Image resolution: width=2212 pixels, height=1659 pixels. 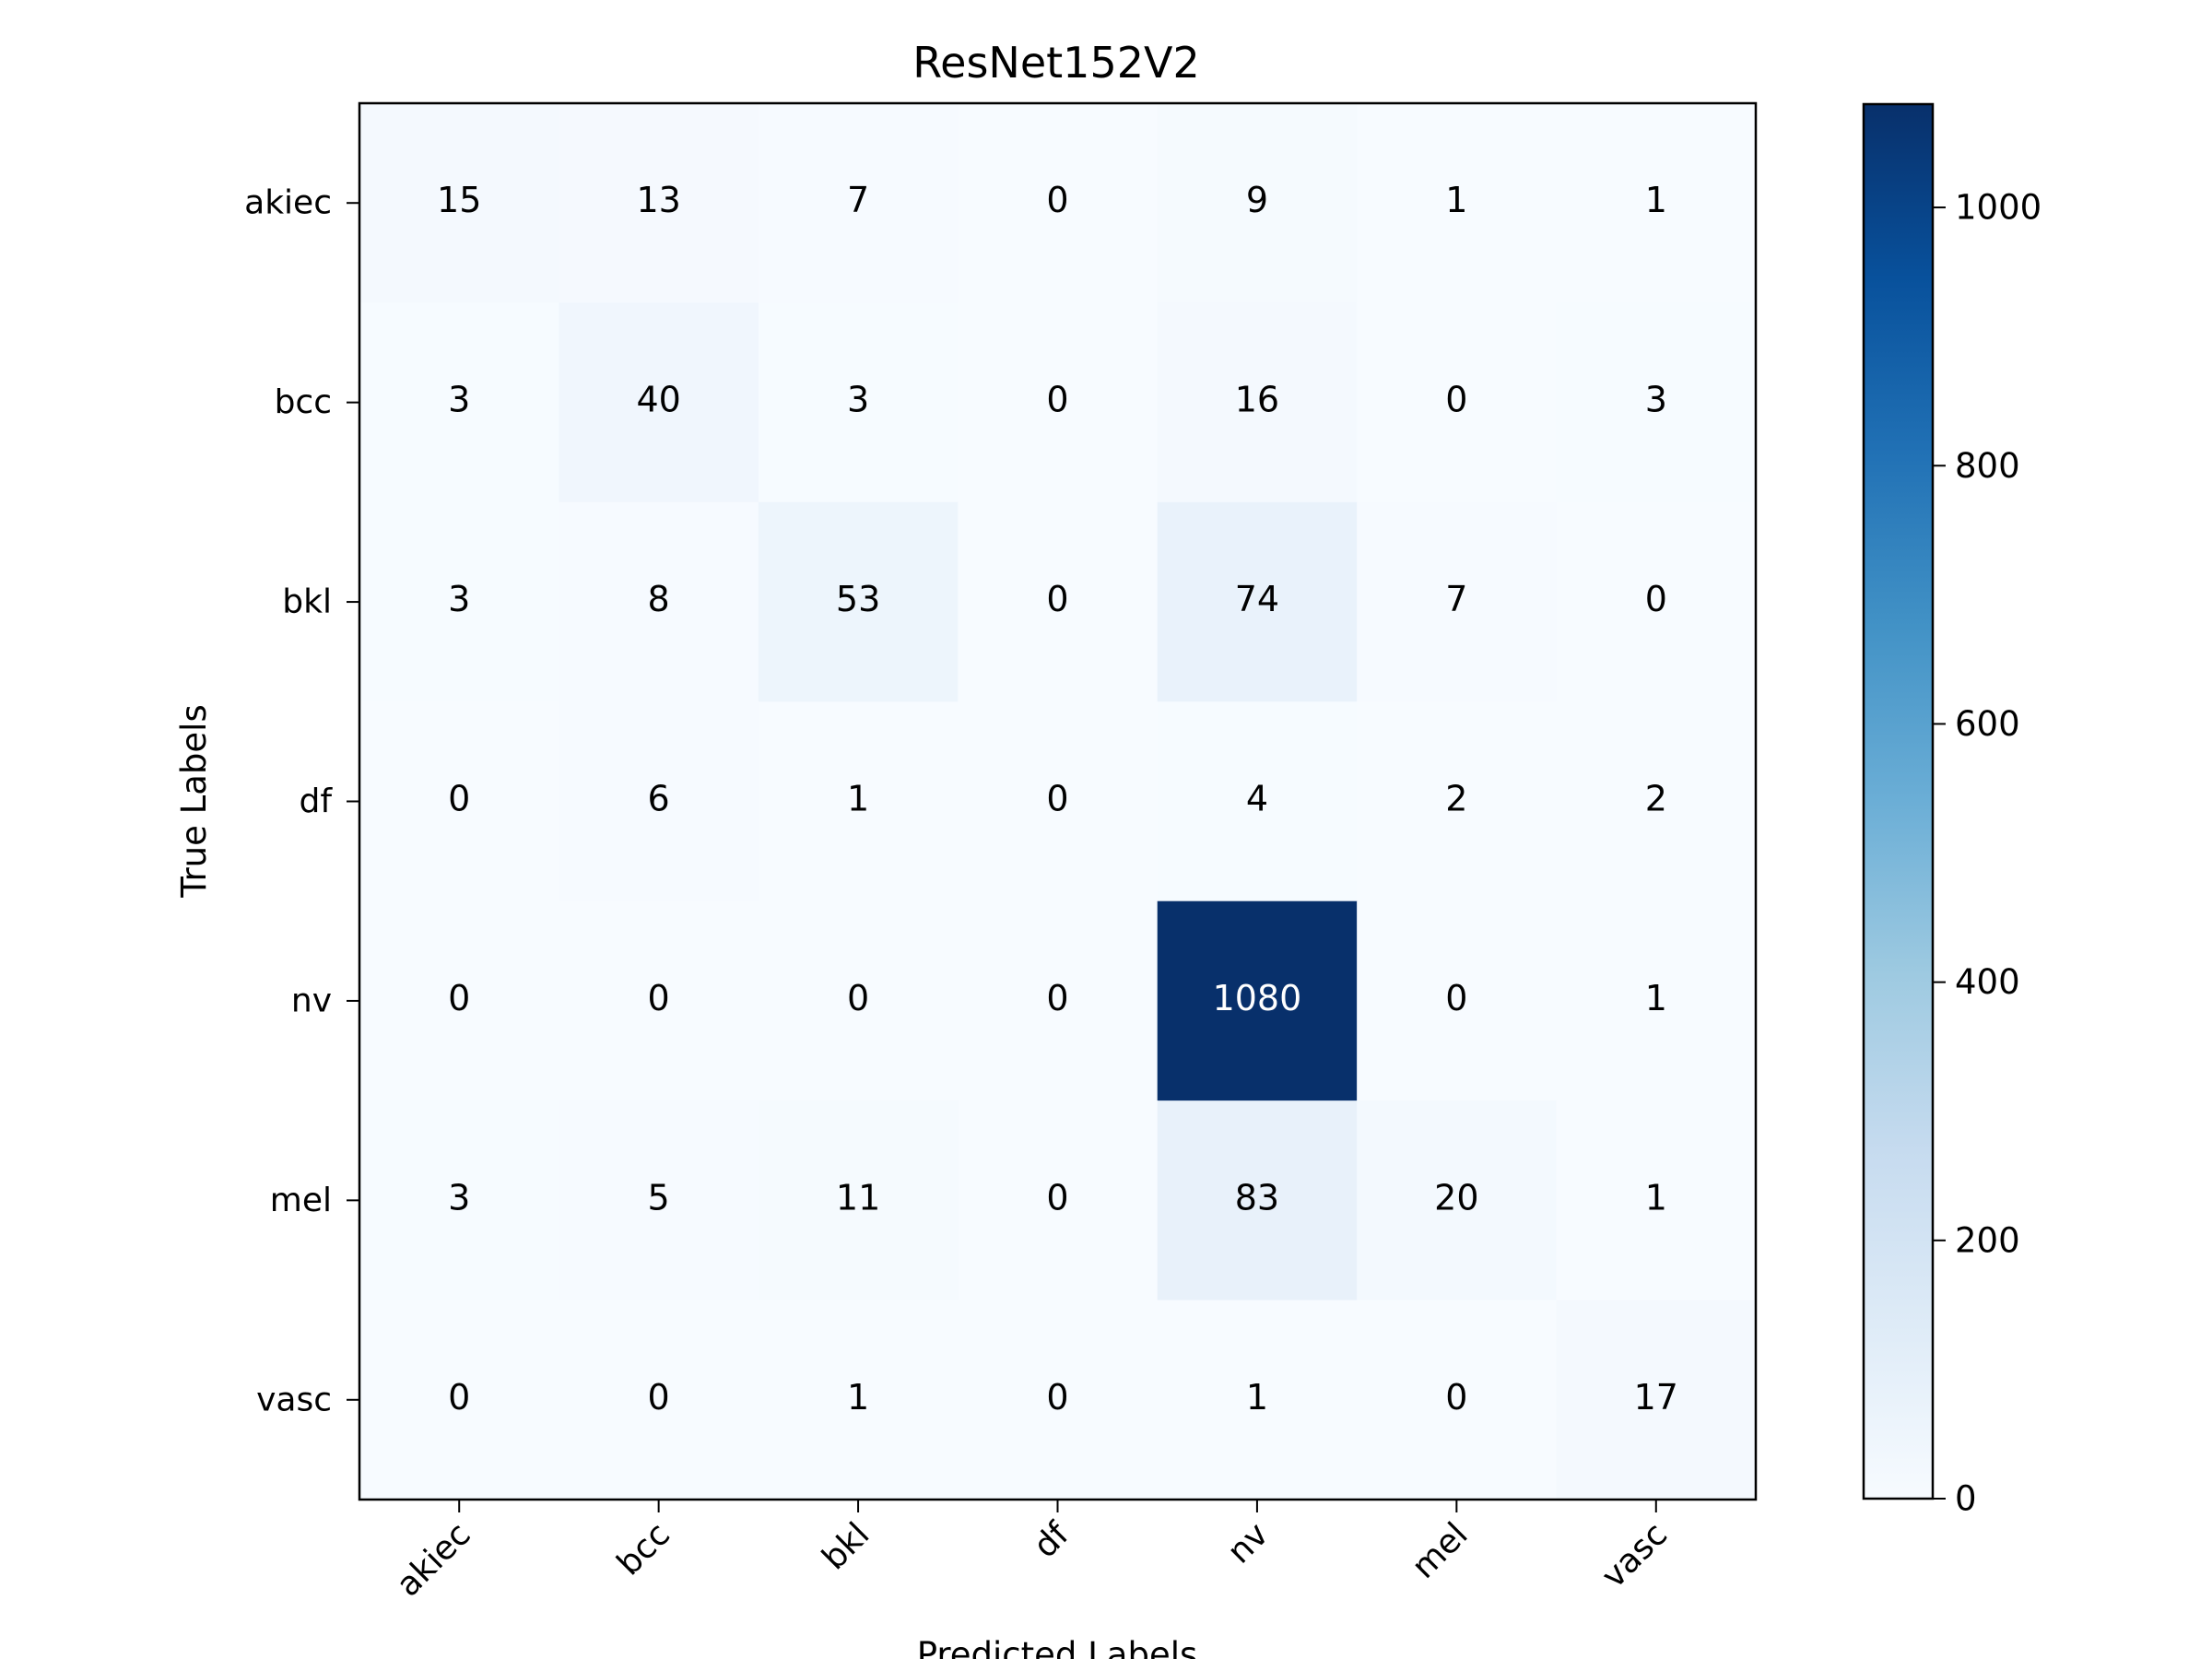 What do you see at coordinates (1987, 724) in the screenshot?
I see `colorbar-tick-label: 600` at bounding box center [1987, 724].